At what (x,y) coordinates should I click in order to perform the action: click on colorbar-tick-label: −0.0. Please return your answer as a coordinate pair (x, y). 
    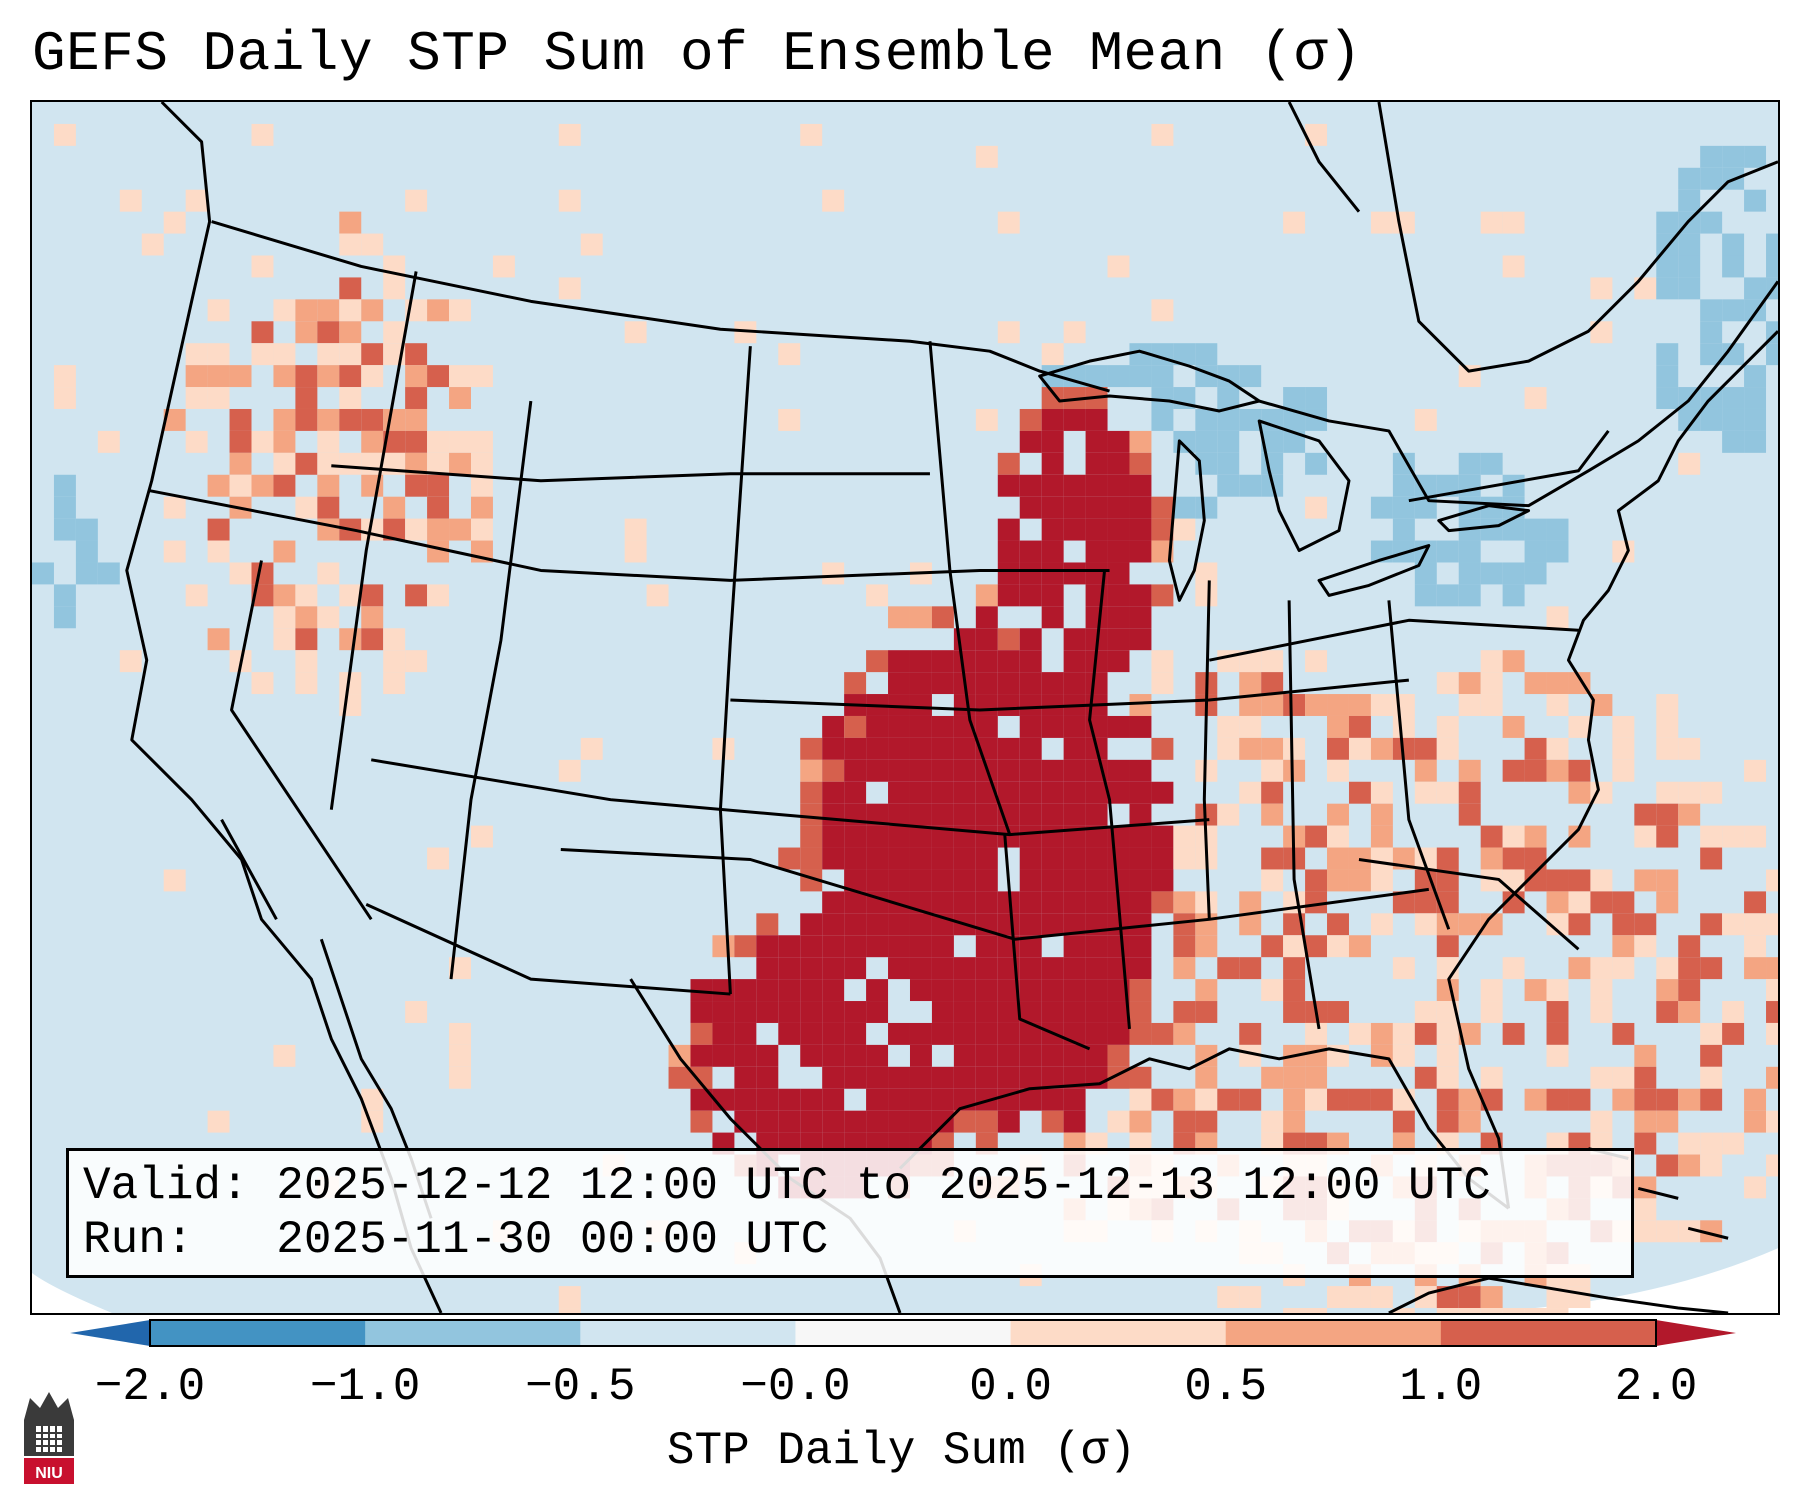
    Looking at the image, I should click on (795, 1387).